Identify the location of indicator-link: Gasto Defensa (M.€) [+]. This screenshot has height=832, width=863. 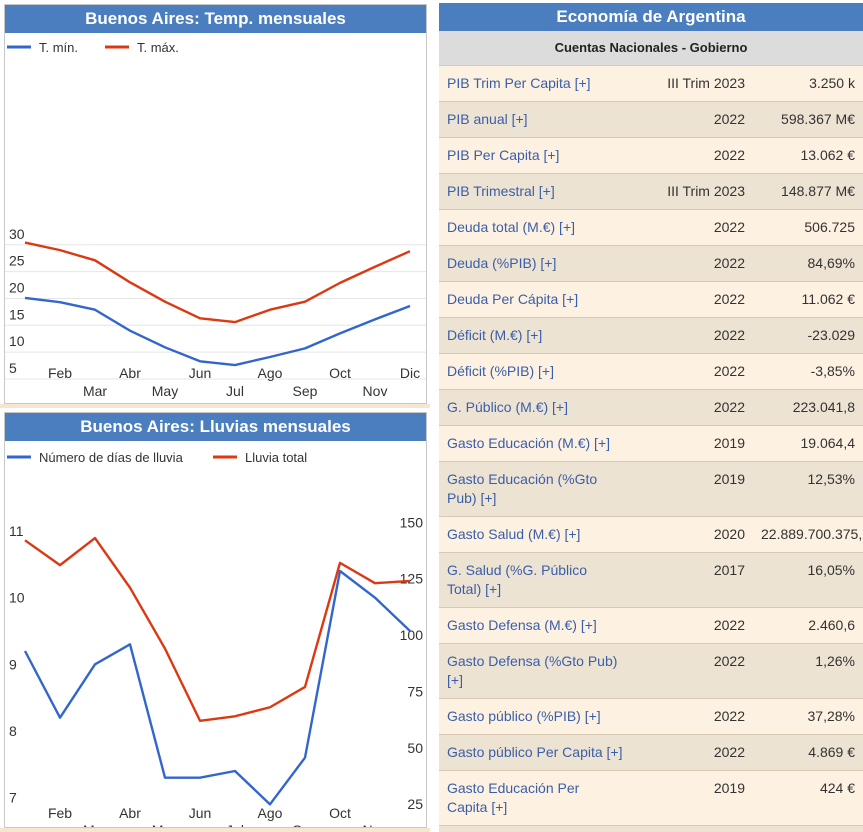
(522, 625).